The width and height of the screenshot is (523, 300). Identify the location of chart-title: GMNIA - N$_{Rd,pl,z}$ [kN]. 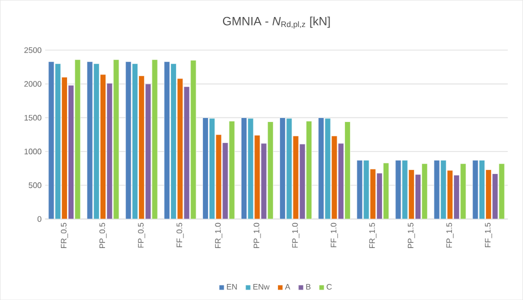
(276, 22).